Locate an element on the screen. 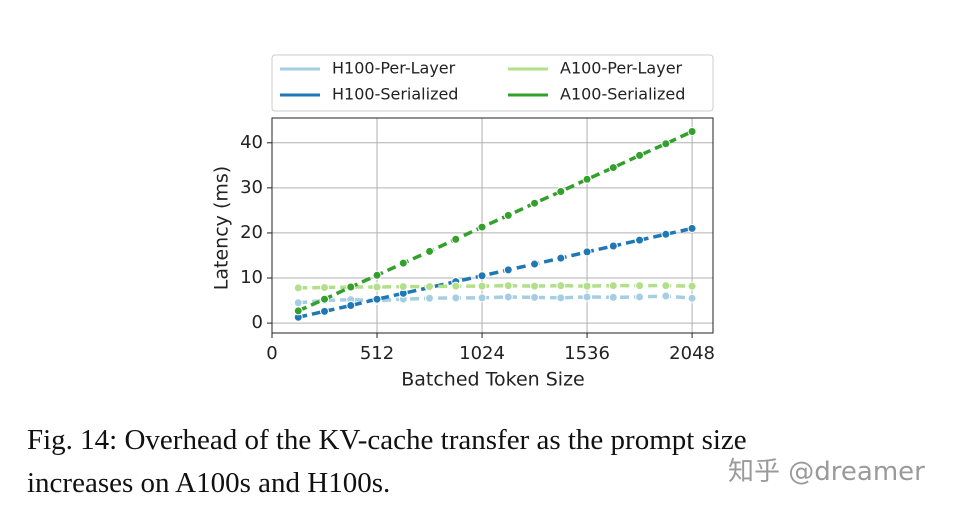 The width and height of the screenshot is (961, 509). y-tick-label: 40 is located at coordinates (251, 142).